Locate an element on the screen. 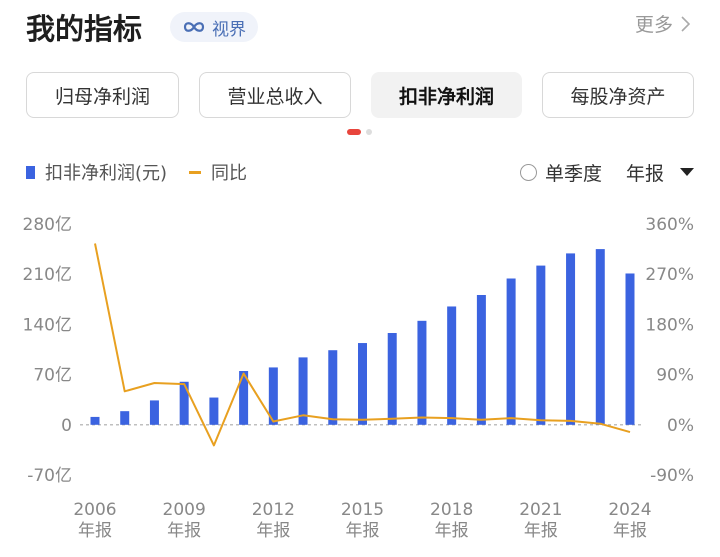 The image size is (720, 557). legend-bar-swatch is located at coordinates (30, 172).